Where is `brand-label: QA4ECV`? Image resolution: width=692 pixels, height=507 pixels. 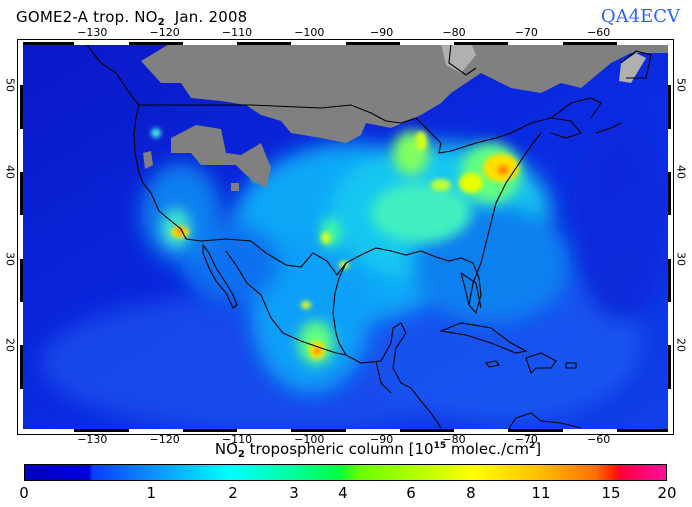
brand-label: QA4ECV is located at coordinates (640, 16).